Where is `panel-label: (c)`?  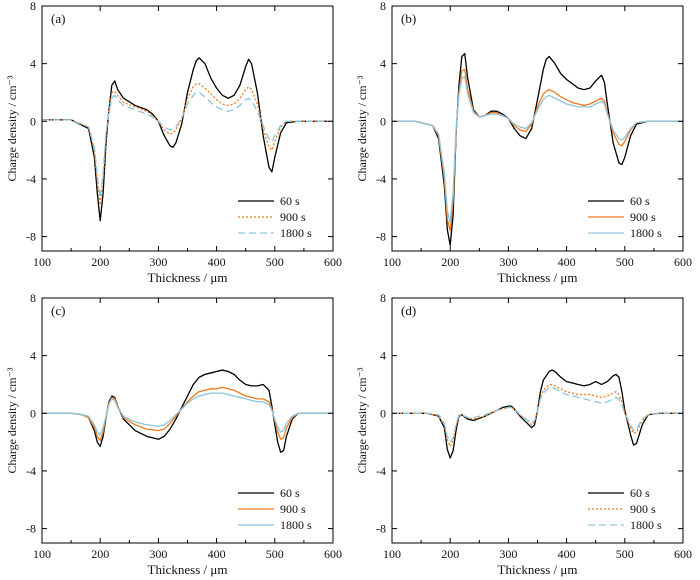 panel-label: (c) is located at coordinates (58, 310).